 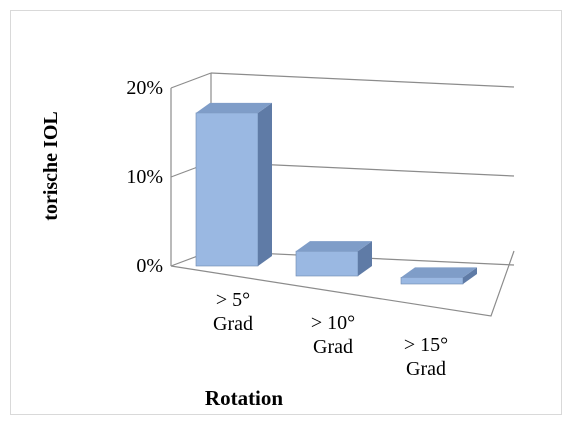 What do you see at coordinates (362, 80) in the screenshot?
I see `gridline-back` at bounding box center [362, 80].